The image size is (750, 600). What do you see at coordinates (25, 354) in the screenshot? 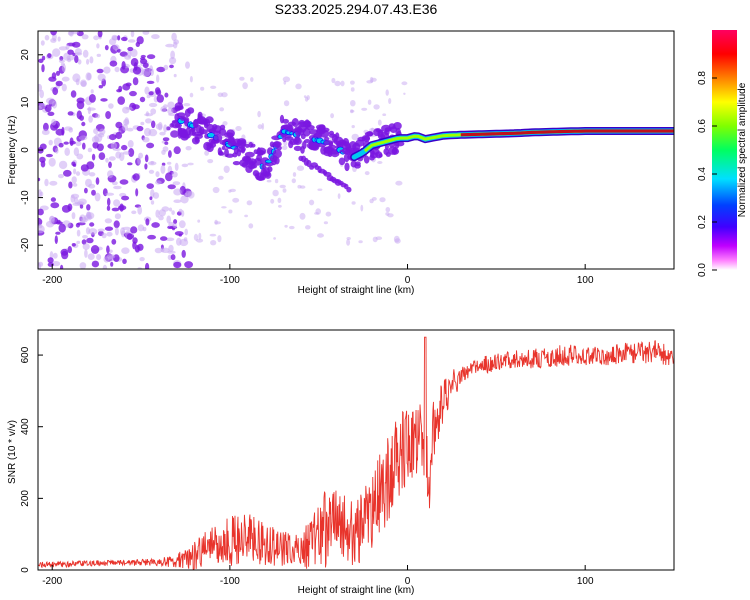
I see `snr-y-tick-label: 600` at bounding box center [25, 354].